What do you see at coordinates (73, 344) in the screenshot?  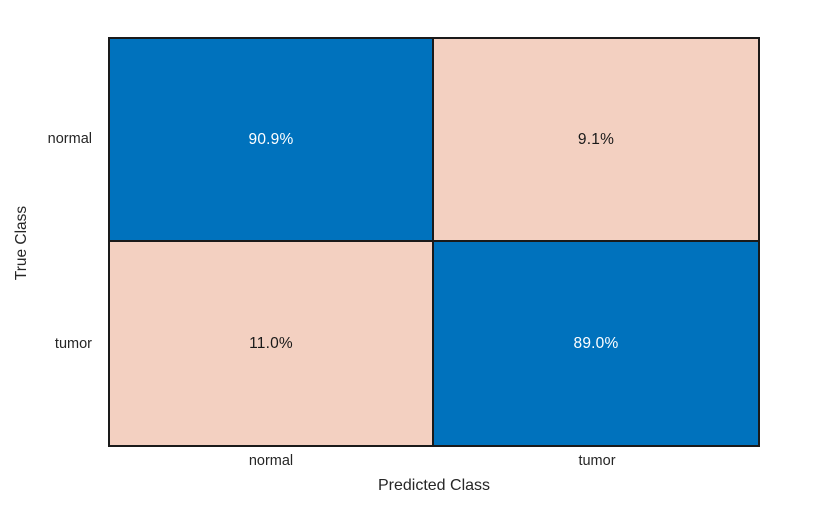 I see `y-tick-tumor: tumor` at bounding box center [73, 344].